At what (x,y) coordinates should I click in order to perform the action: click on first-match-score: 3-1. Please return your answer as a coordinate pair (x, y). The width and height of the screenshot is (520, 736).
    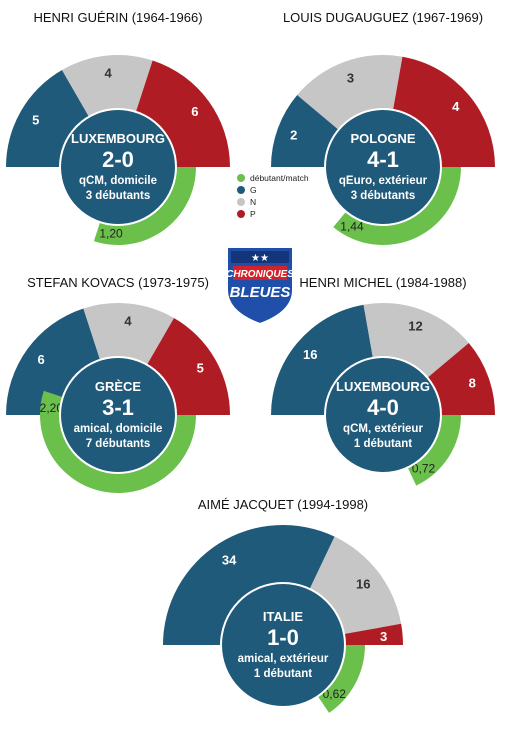
    Looking at the image, I should click on (118, 407).